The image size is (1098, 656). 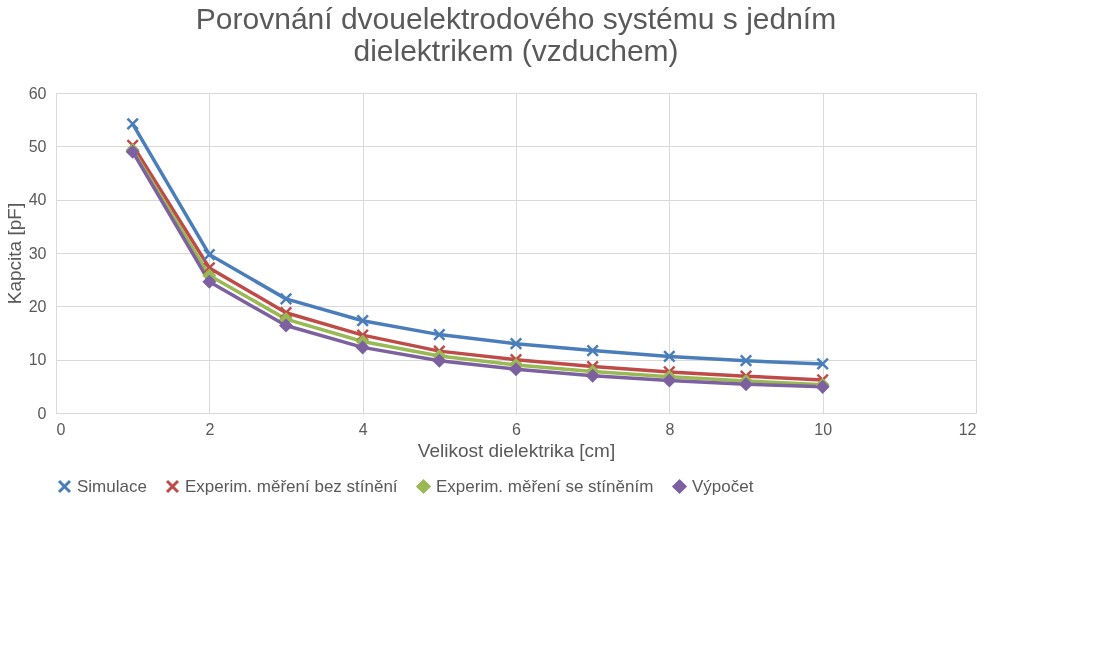 I want to click on x-axis-title: Velikost dielektrika [cm], so click(x=516, y=450).